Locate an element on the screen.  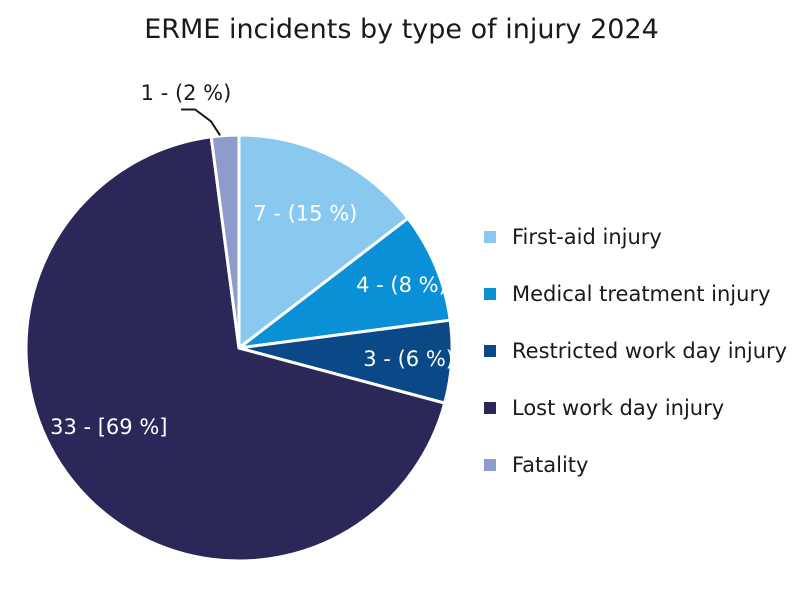
legend-label: Restricted work day injury is located at coordinates (649, 351).